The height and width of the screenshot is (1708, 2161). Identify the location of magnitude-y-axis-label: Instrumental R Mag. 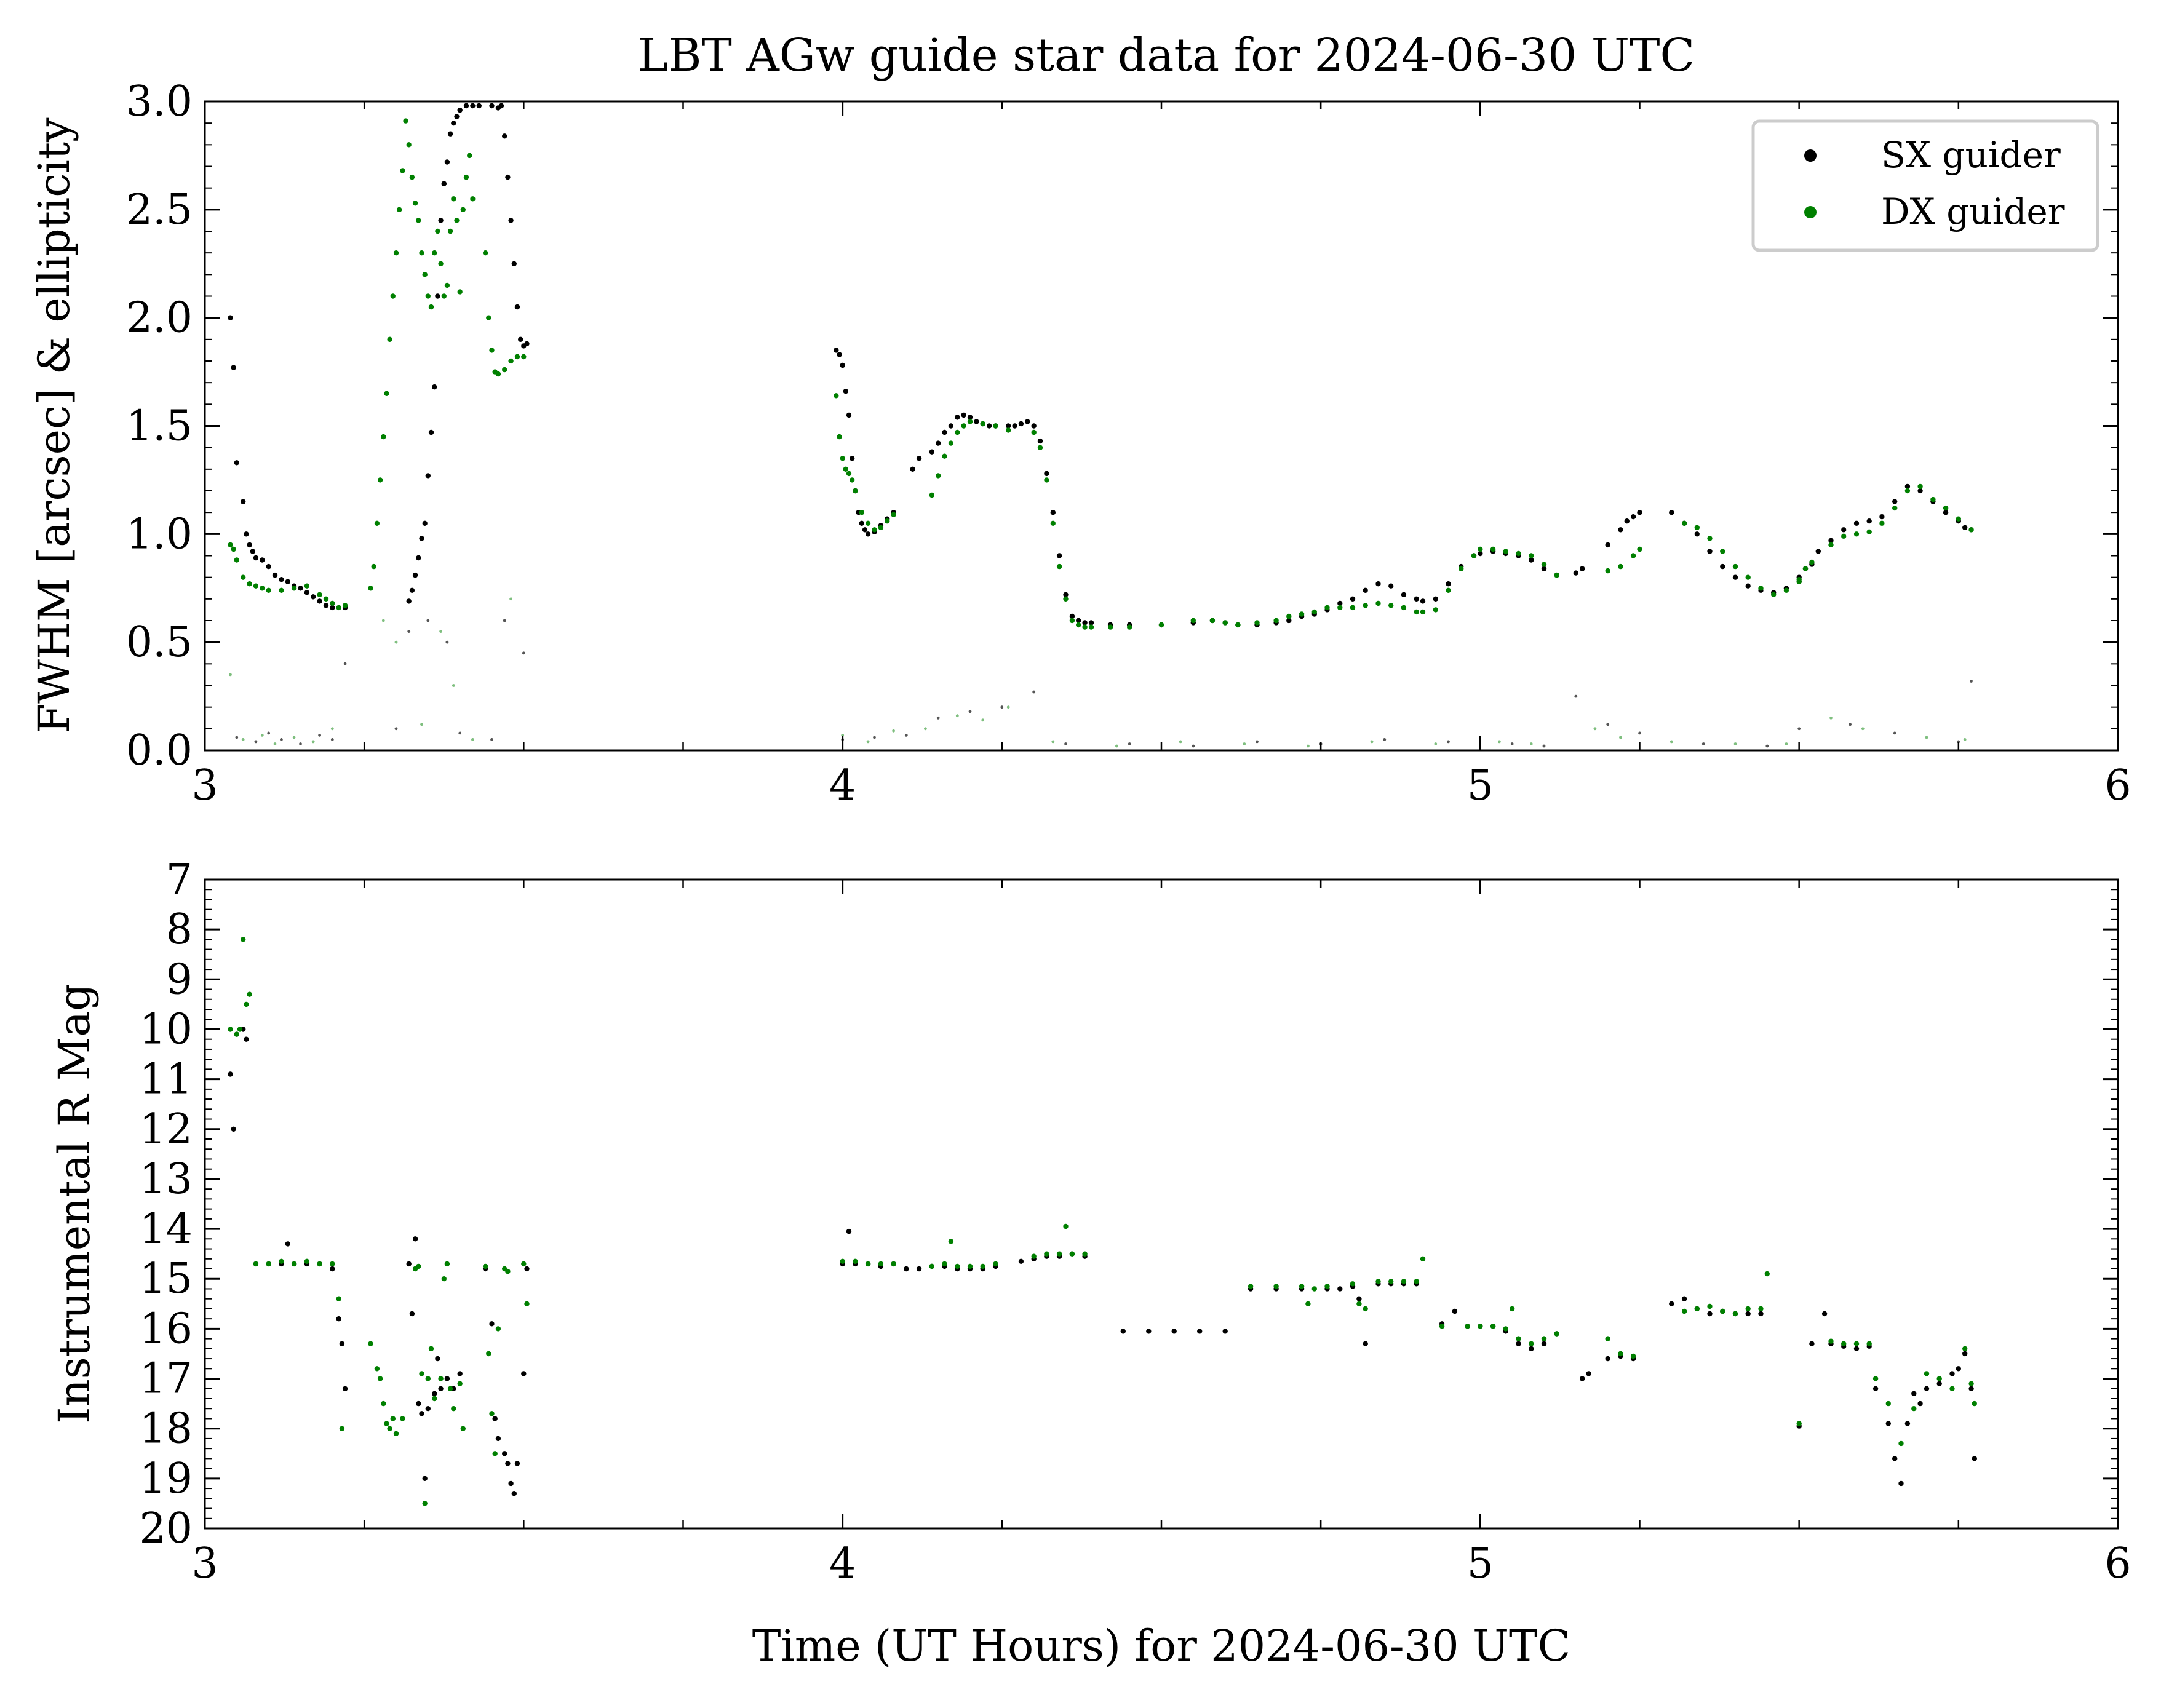
(74, 1203).